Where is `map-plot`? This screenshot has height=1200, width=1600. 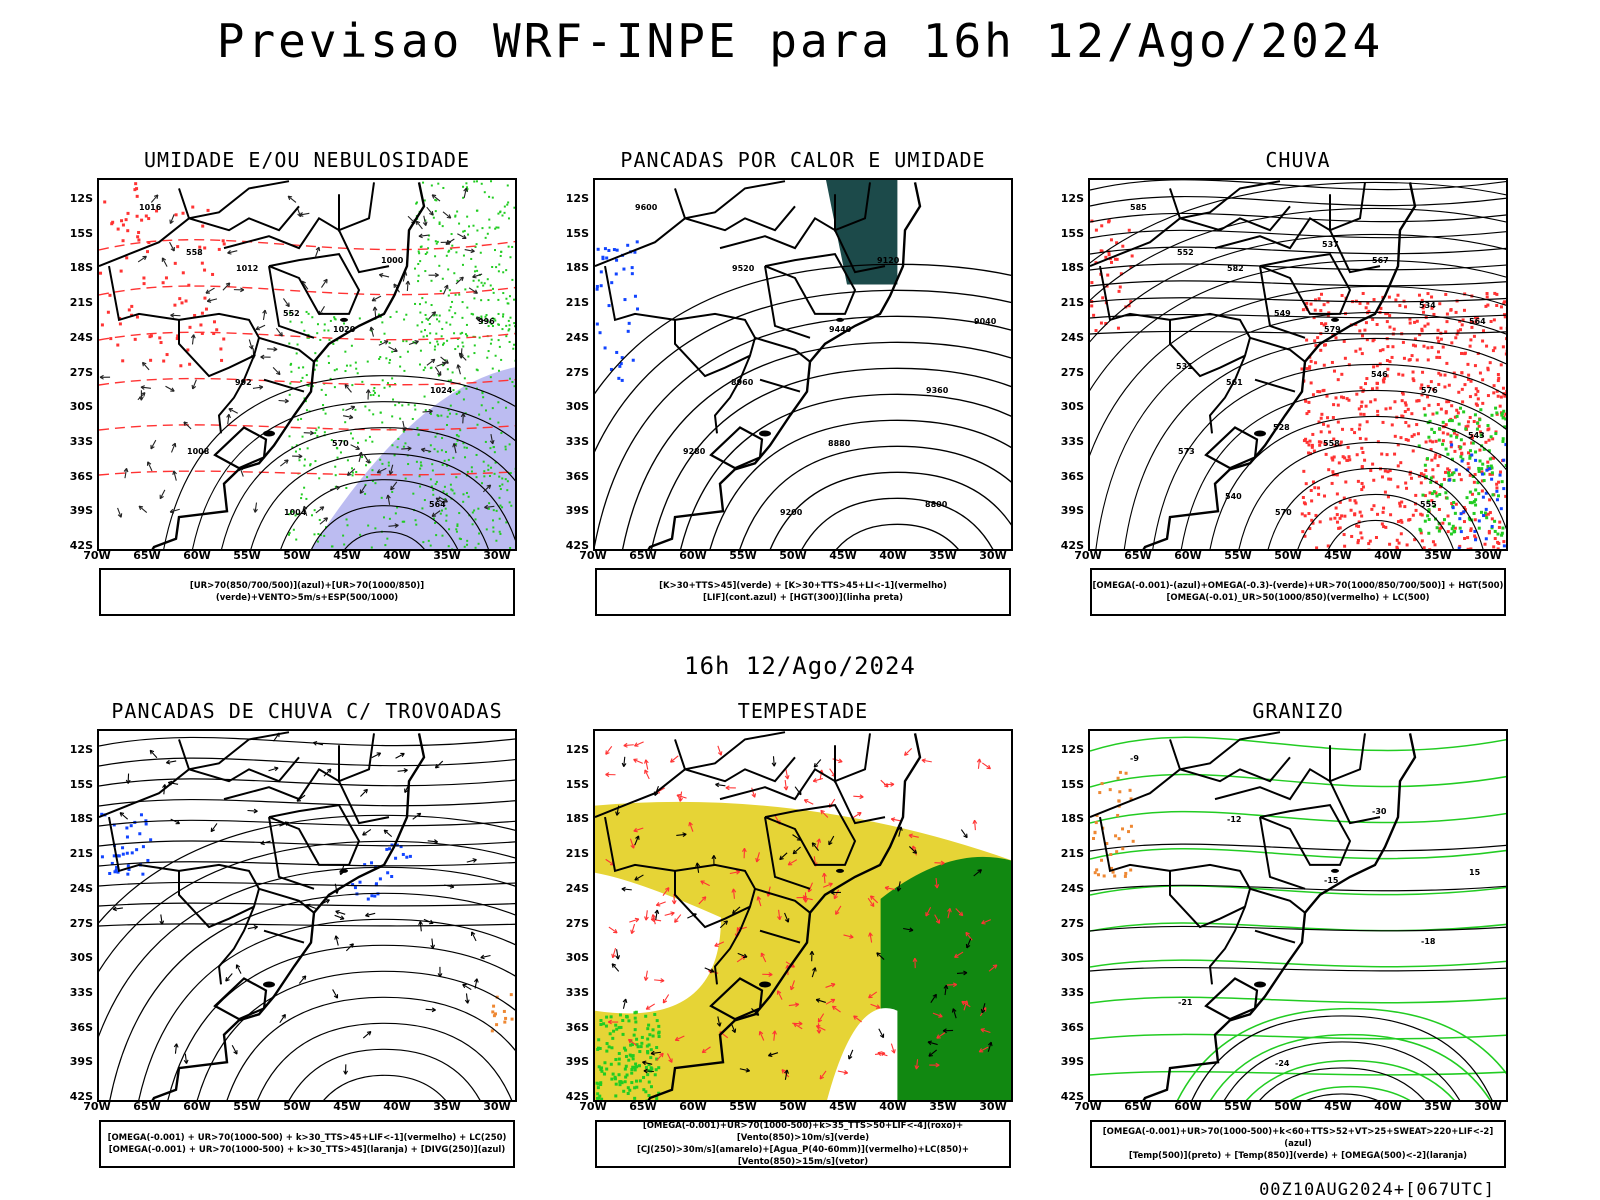 map-plot is located at coordinates (803, 915).